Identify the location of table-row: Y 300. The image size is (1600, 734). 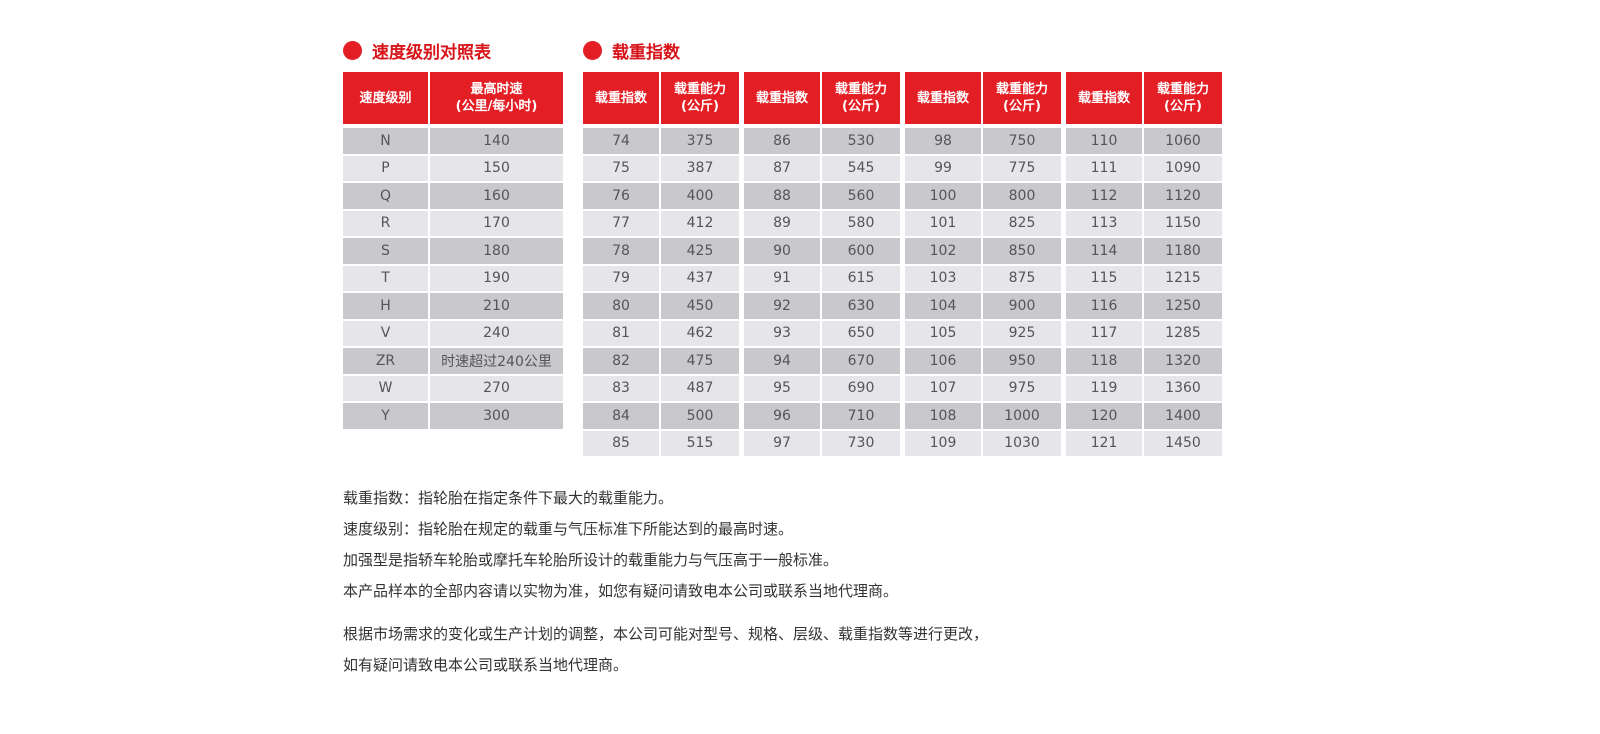
(453, 417).